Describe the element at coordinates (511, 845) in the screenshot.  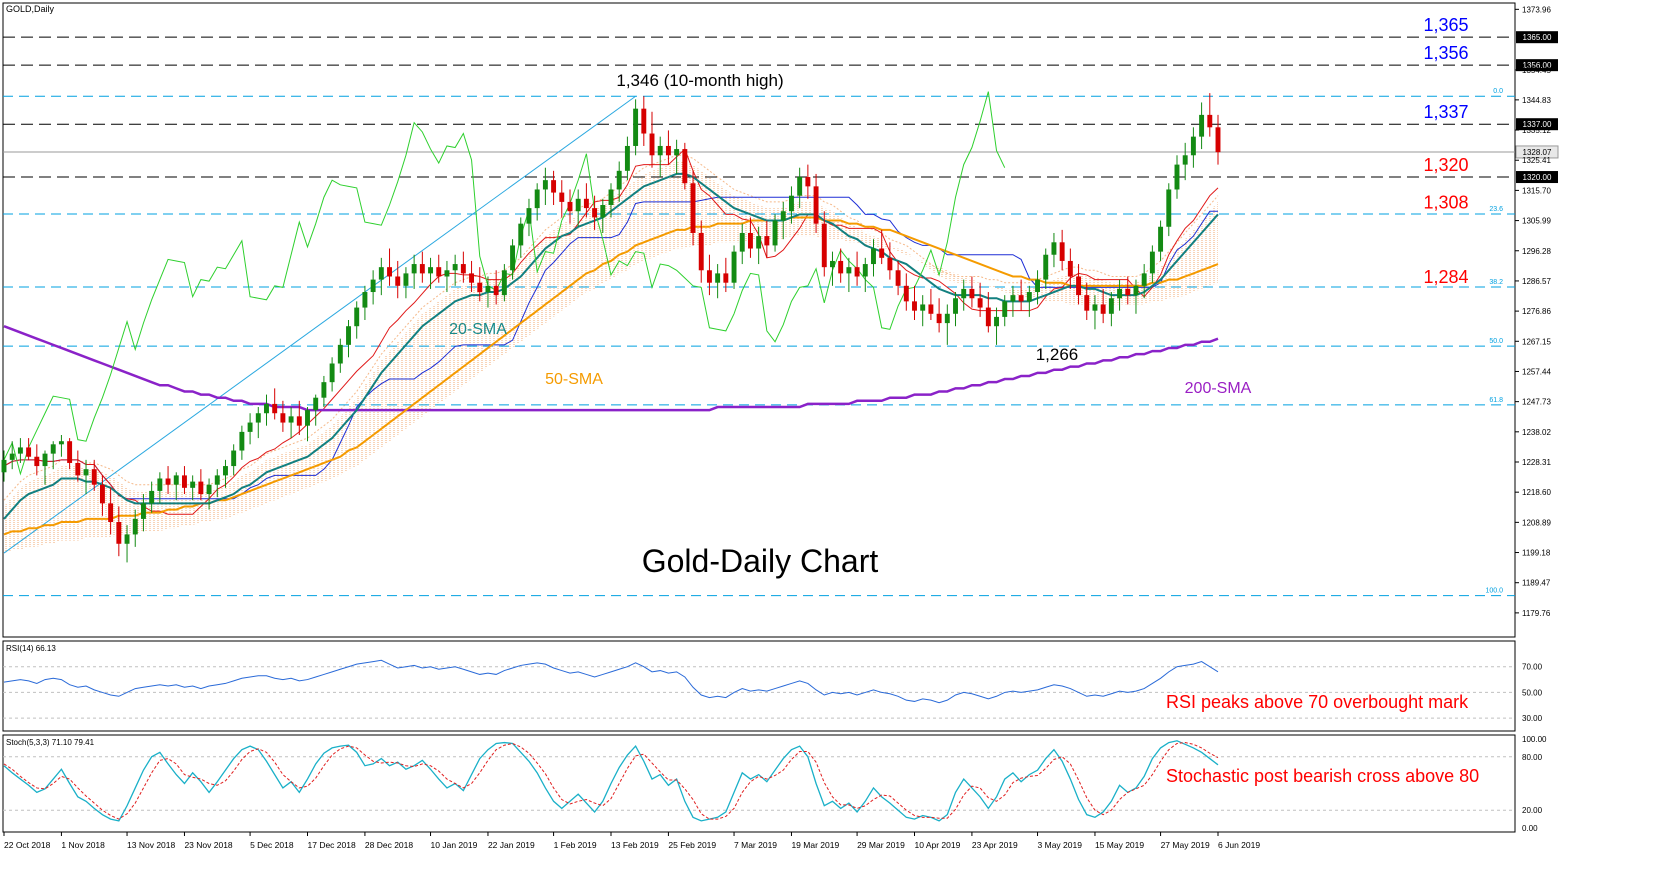
I see `time-tick-label: 22 Jan 2019` at that location.